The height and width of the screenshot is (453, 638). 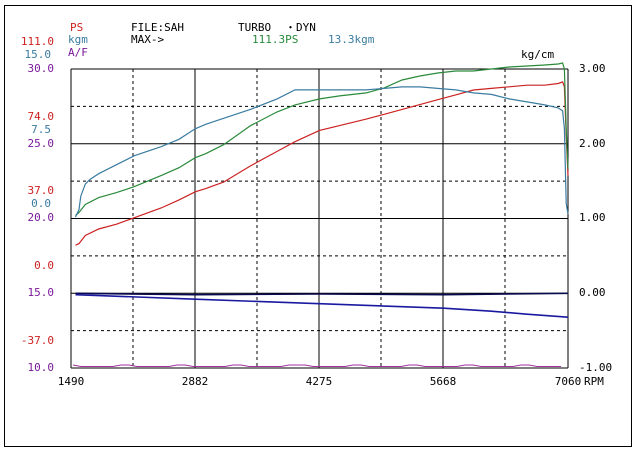 What do you see at coordinates (157, 27) in the screenshot?
I see `file-label: FILE:SAH` at bounding box center [157, 27].